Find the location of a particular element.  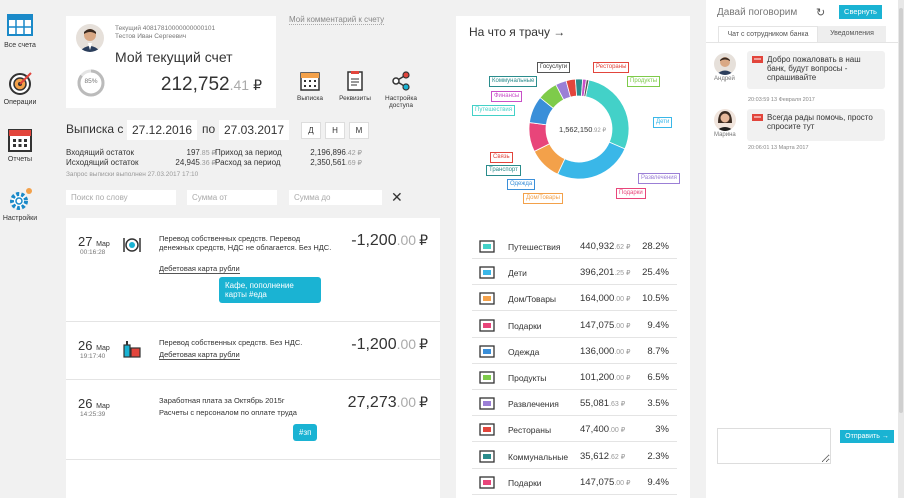

period-month-button: М is located at coordinates (359, 130).